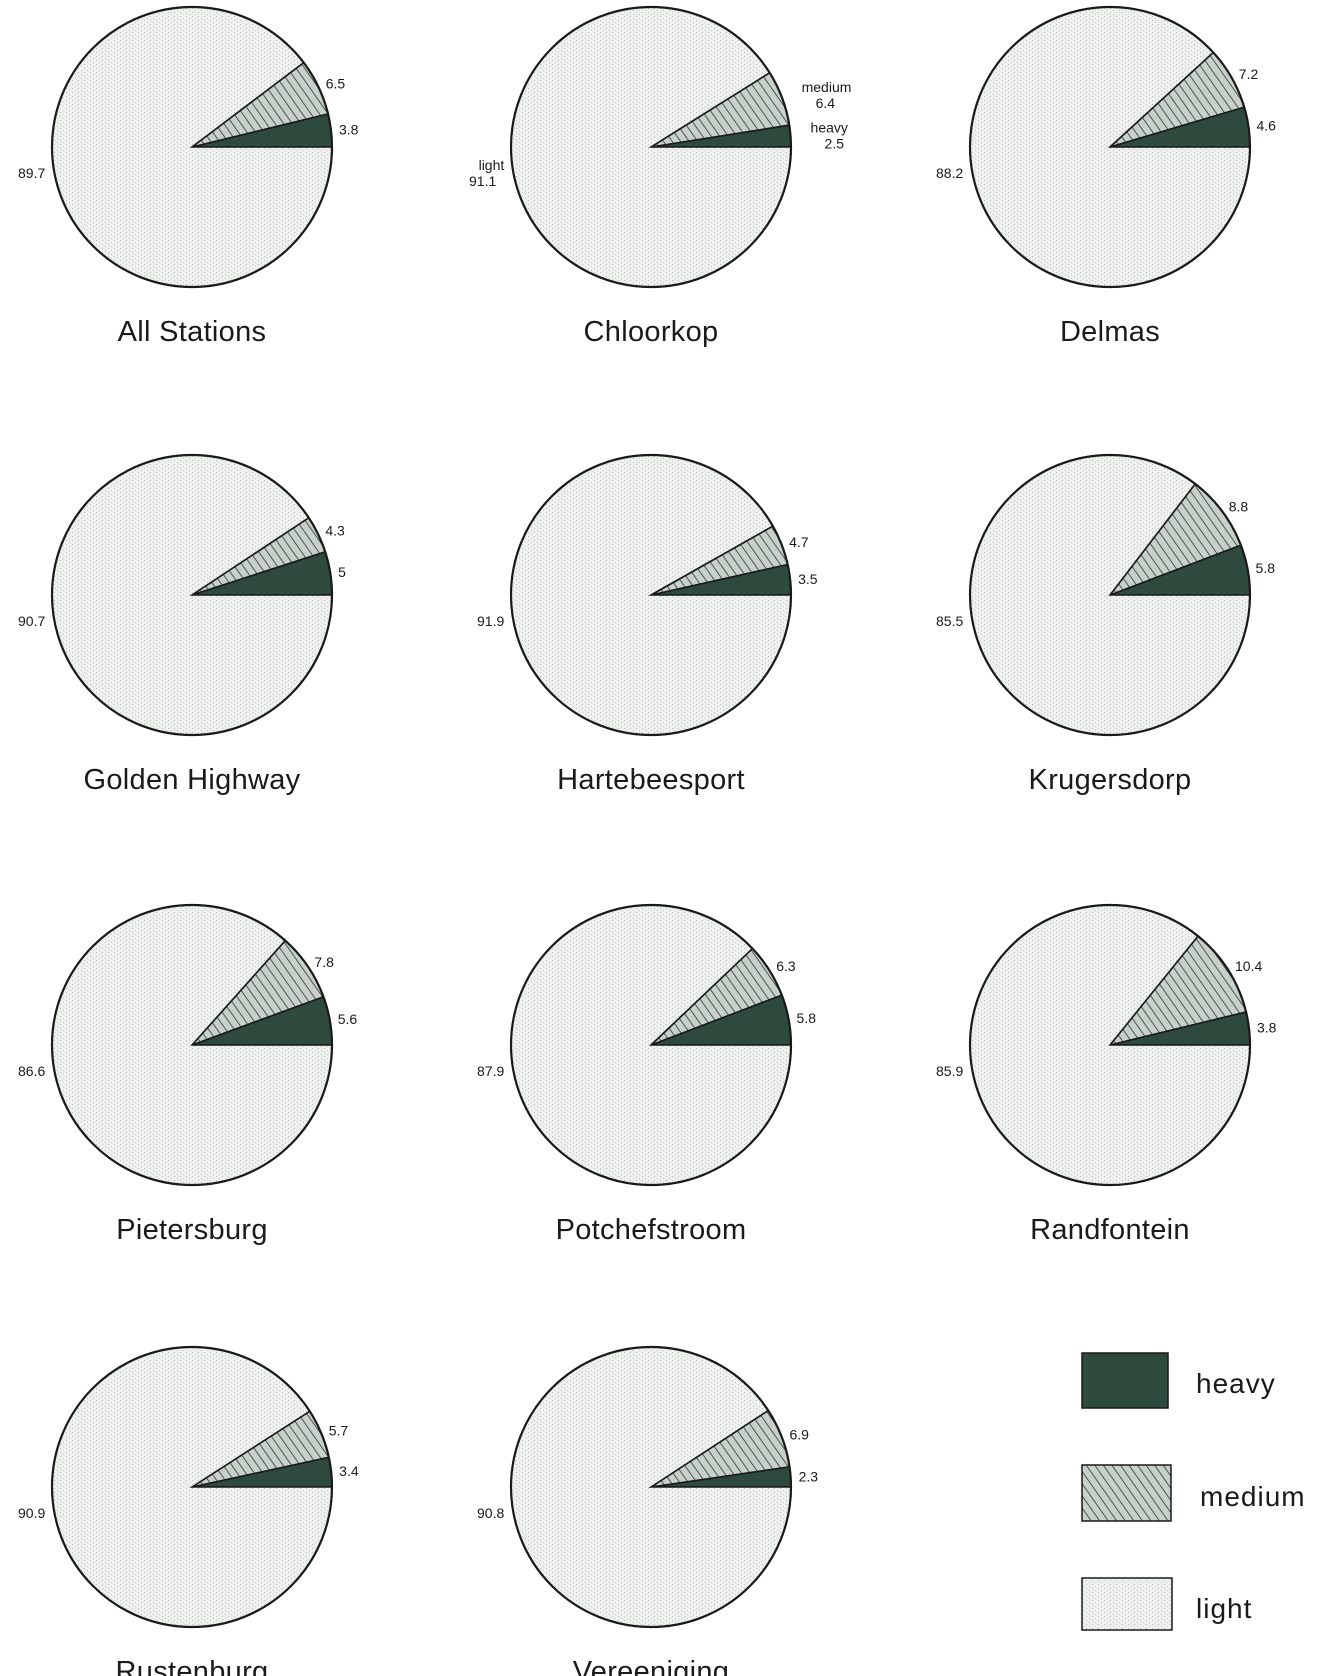 The width and height of the screenshot is (1317, 1676). I want to click on pie-golden-highway: 5 4.3 90.7 Golden Highway, so click(182, 624).